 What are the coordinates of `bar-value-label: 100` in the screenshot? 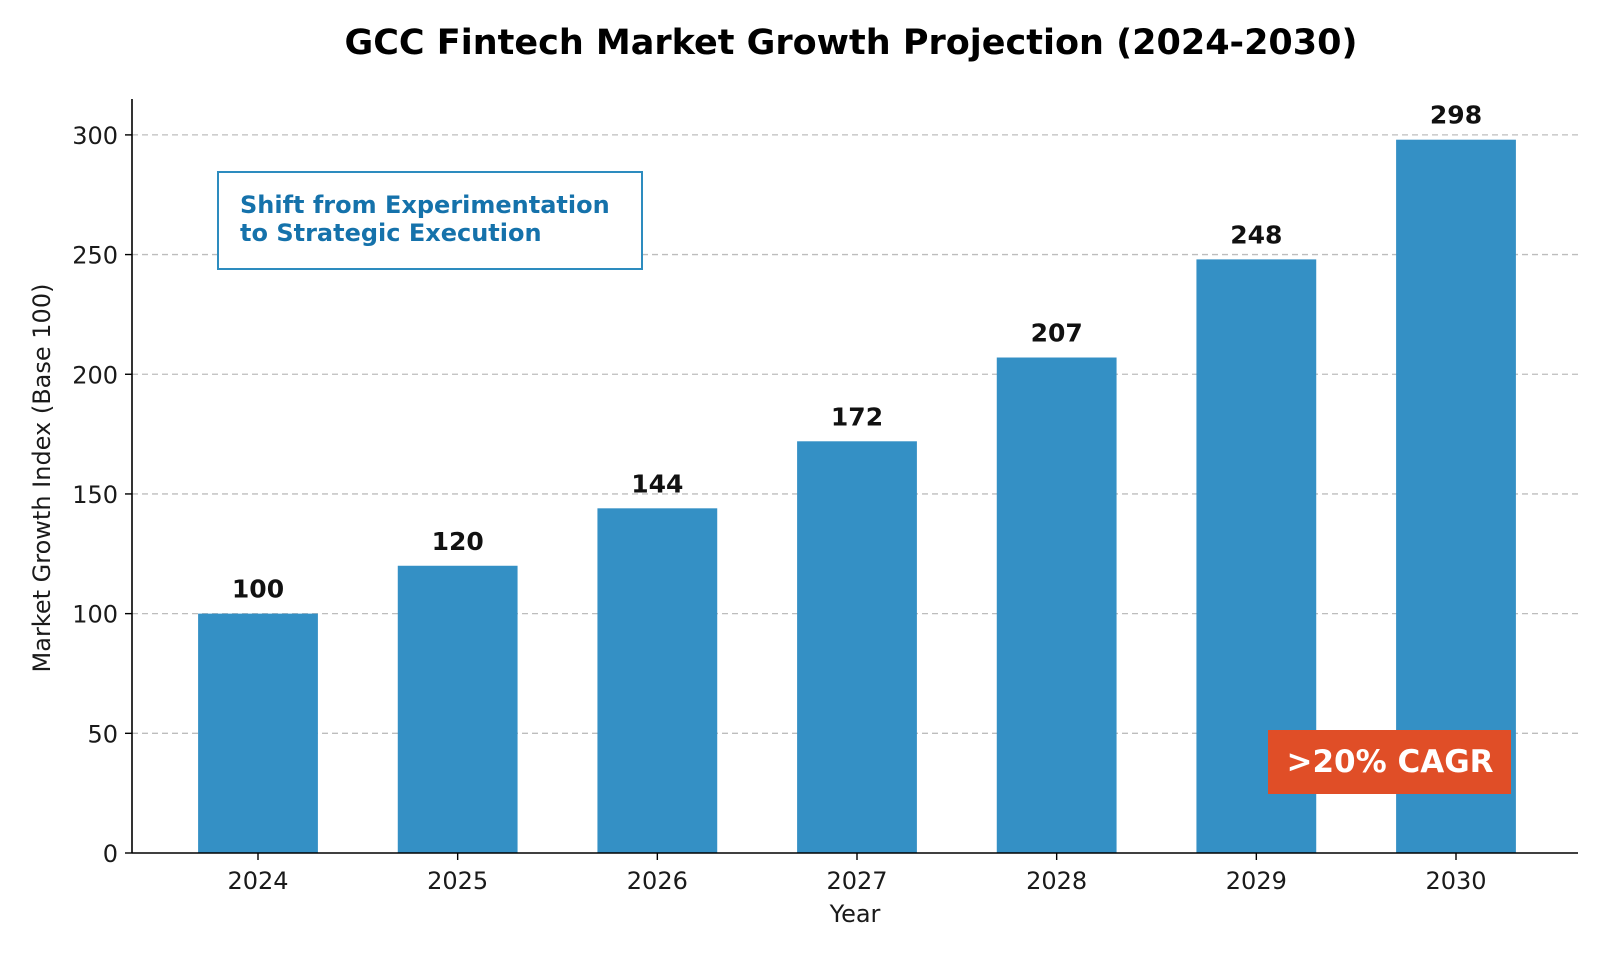 It's located at (258, 589).